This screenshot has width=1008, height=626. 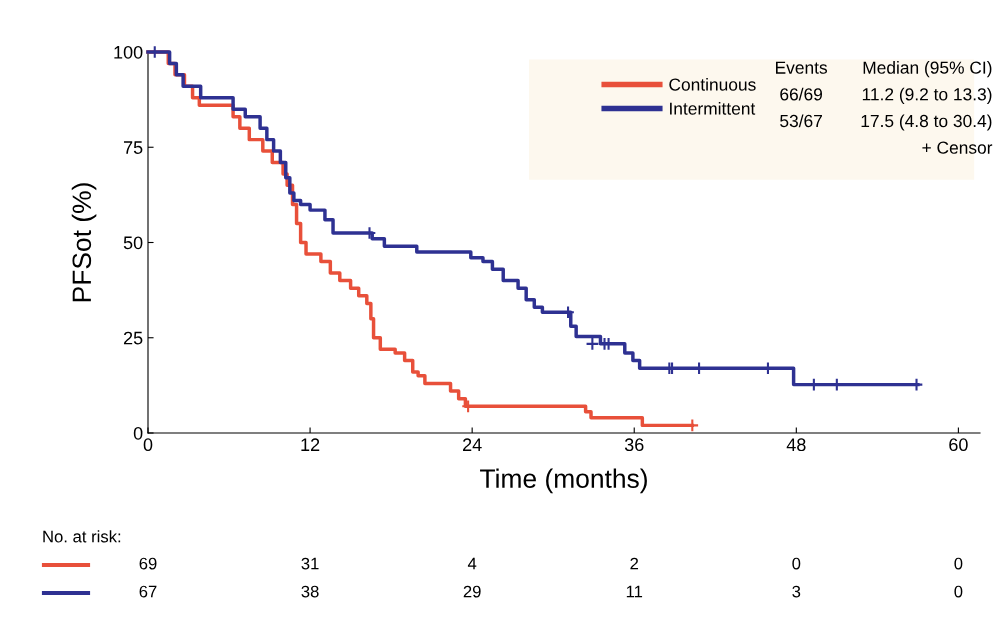 I want to click on text: 69, so click(x=148, y=563).